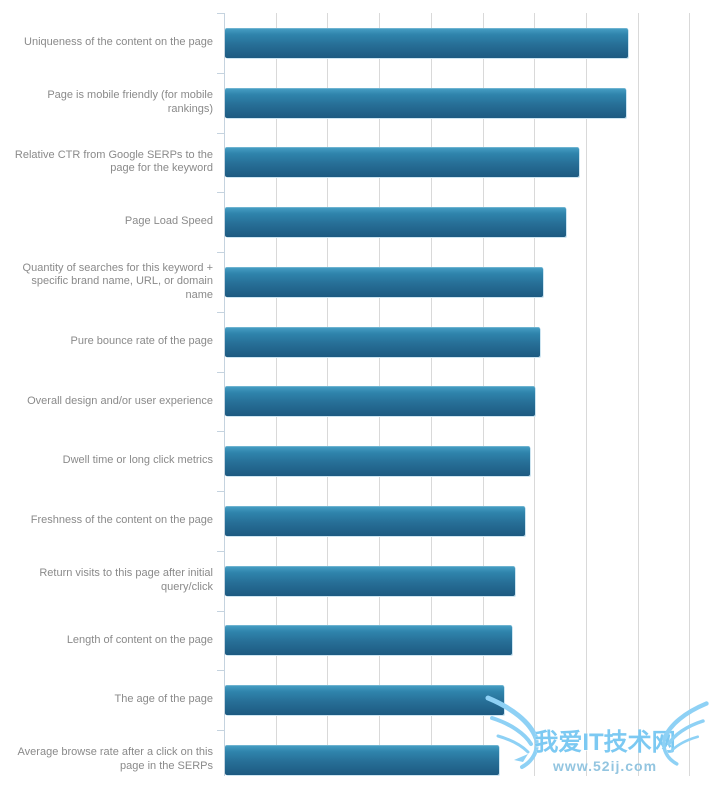 The height and width of the screenshot is (790, 709). Describe the element at coordinates (137, 460) in the screenshot. I see `category-label: Dwell time or long click metrics` at that location.